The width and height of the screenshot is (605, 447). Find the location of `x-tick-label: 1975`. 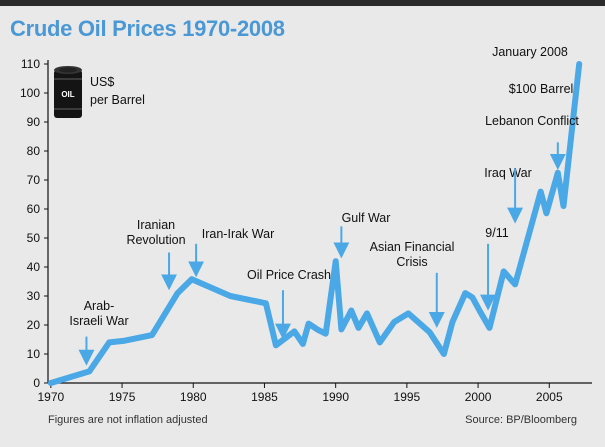

x-tick-label: 1975 is located at coordinates (122, 397).